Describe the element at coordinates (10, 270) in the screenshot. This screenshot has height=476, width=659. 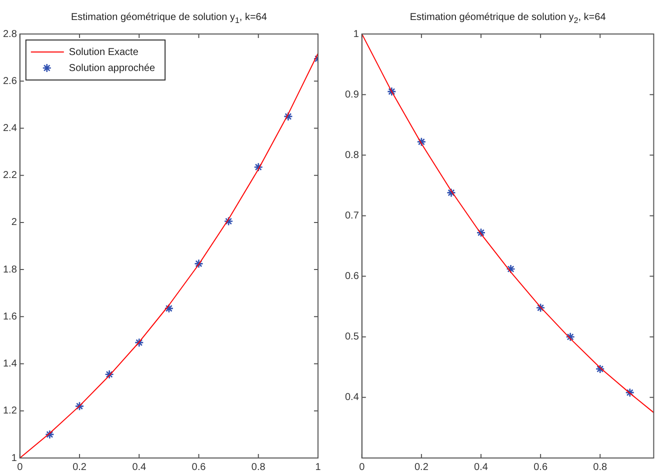
I see `y-tick-label: 1.8` at that location.